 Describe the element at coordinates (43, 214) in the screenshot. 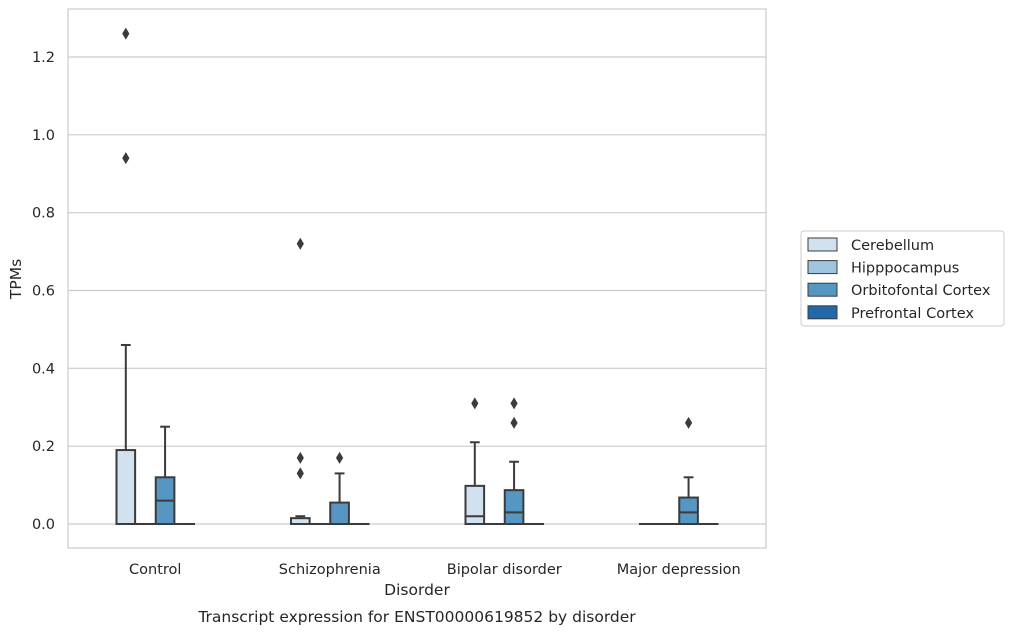

I see `y-tick-label: 0.8` at that location.